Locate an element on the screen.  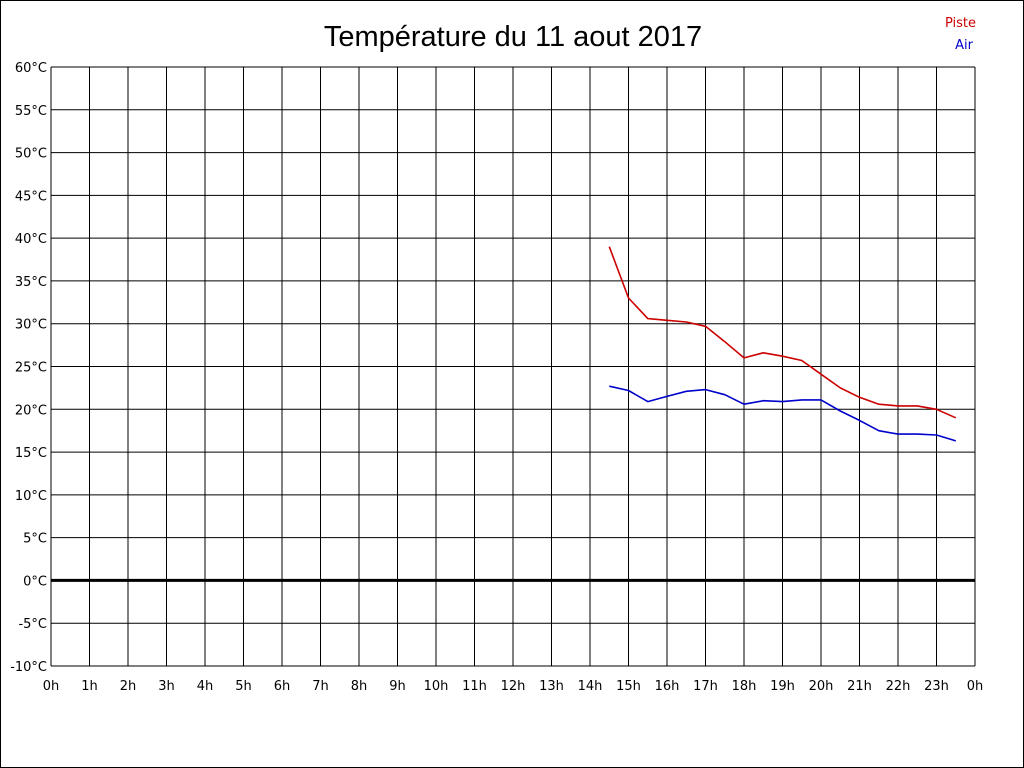
y-tick-label: -5°C is located at coordinates (32, 624).